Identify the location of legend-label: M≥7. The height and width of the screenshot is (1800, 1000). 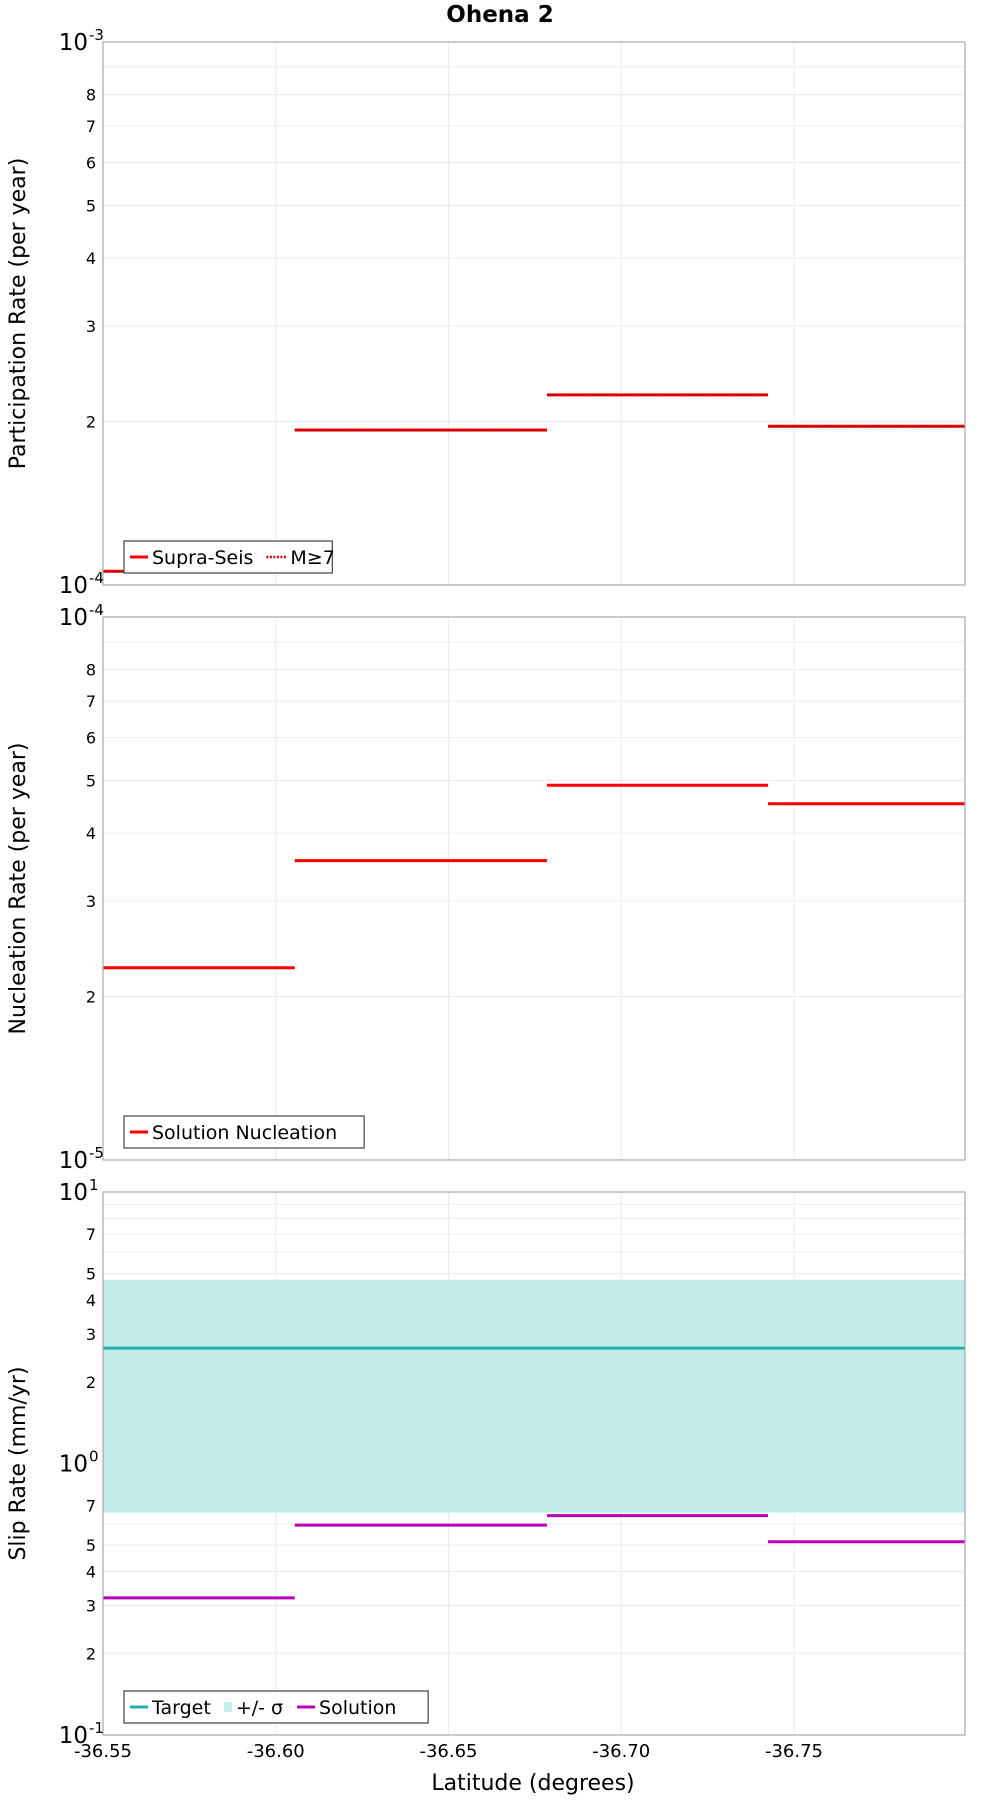
(312, 558).